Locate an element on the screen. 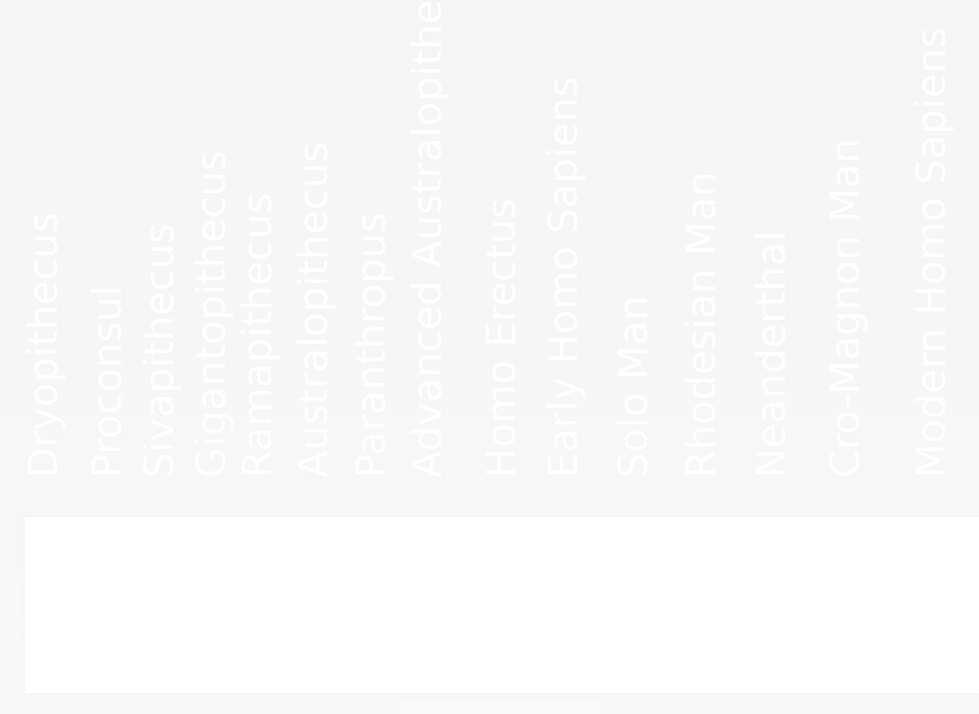 The height and width of the screenshot is (714, 979). species-label-text: Gigantopithecus is located at coordinates (212, 314).